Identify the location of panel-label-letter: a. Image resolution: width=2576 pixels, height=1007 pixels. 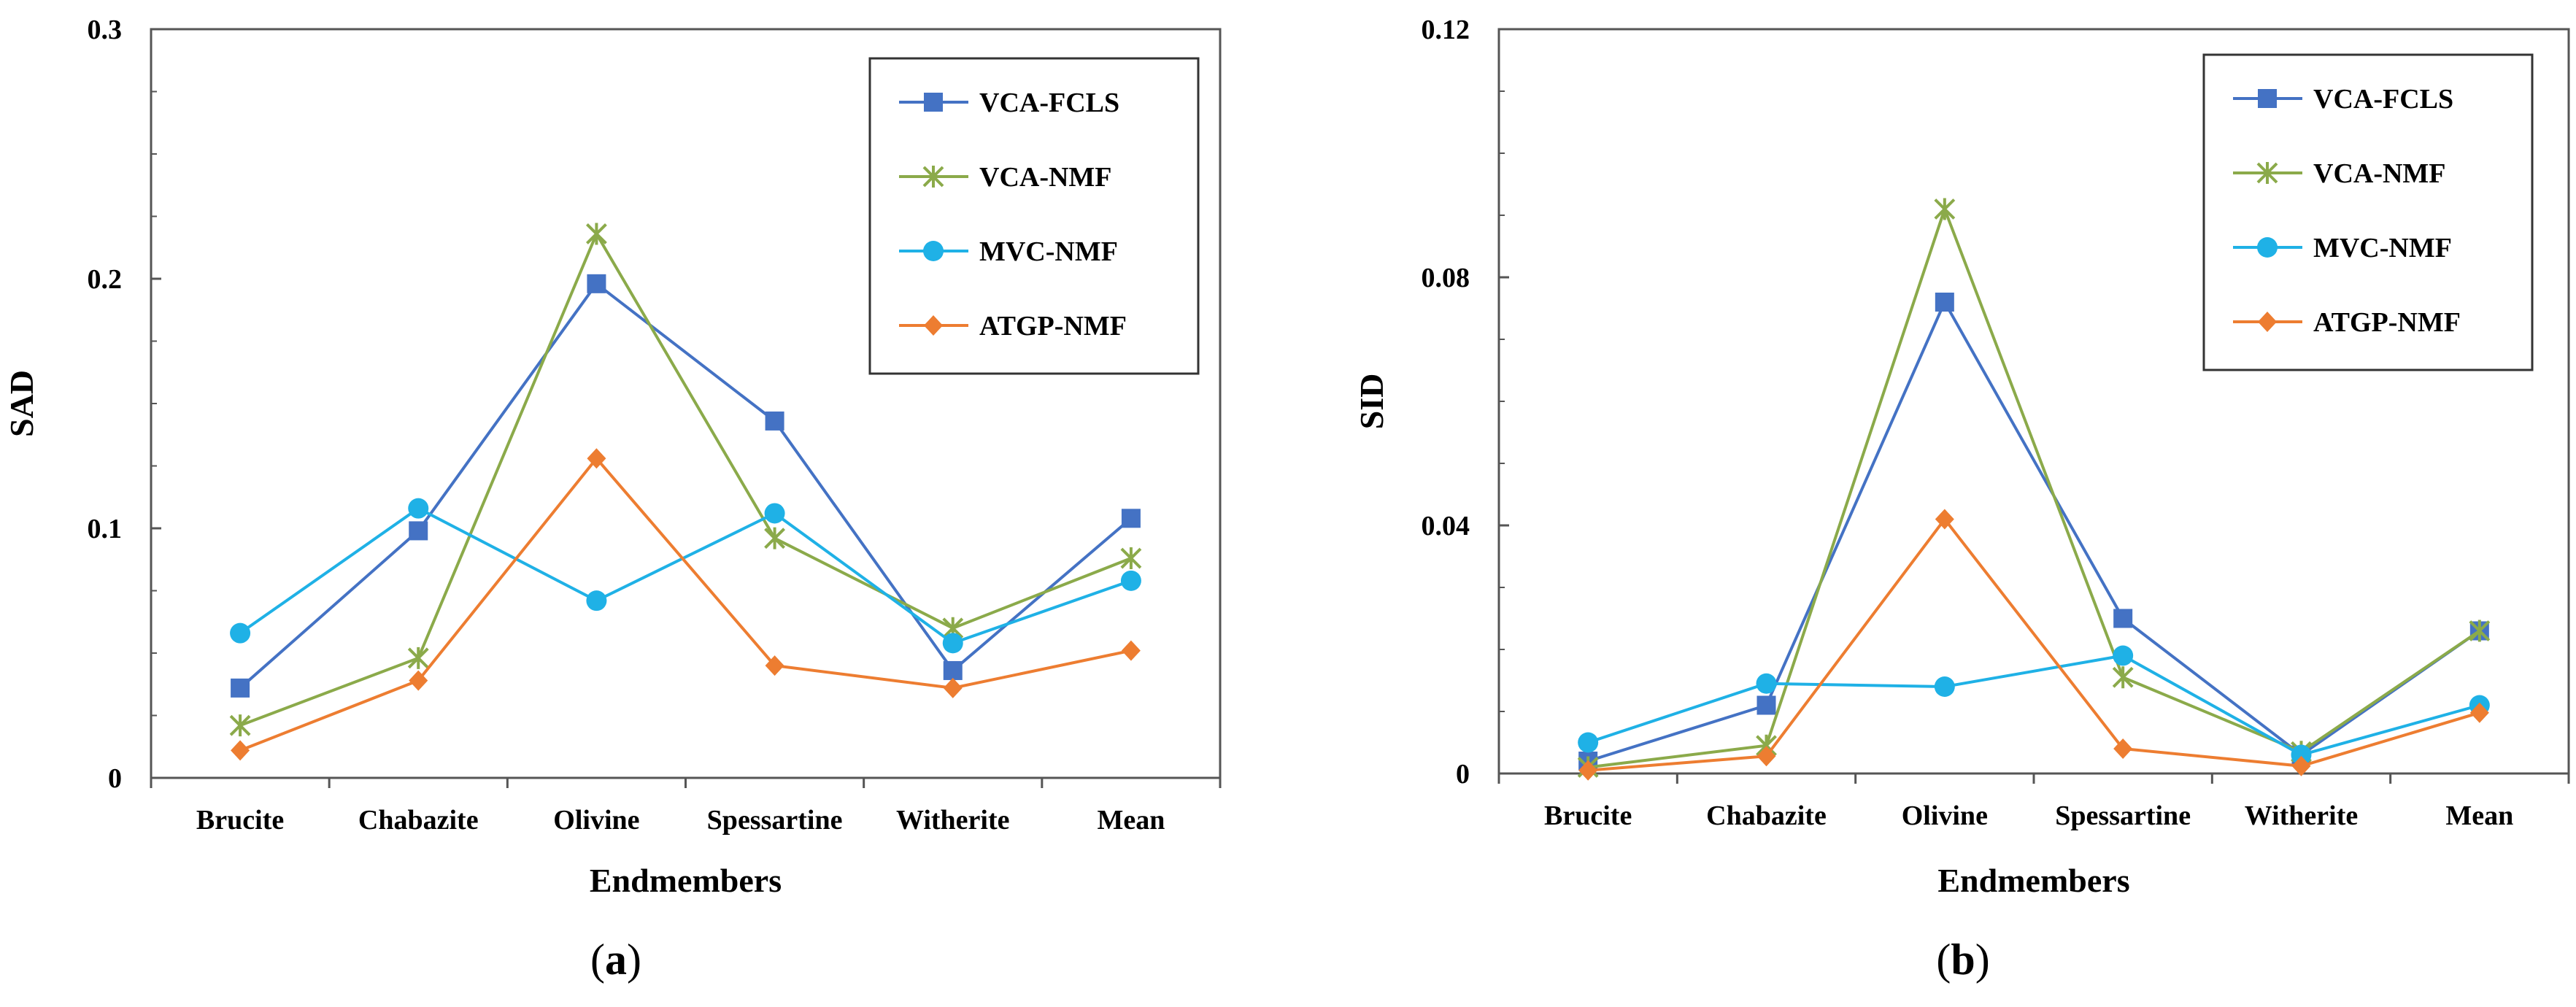
(616, 960).